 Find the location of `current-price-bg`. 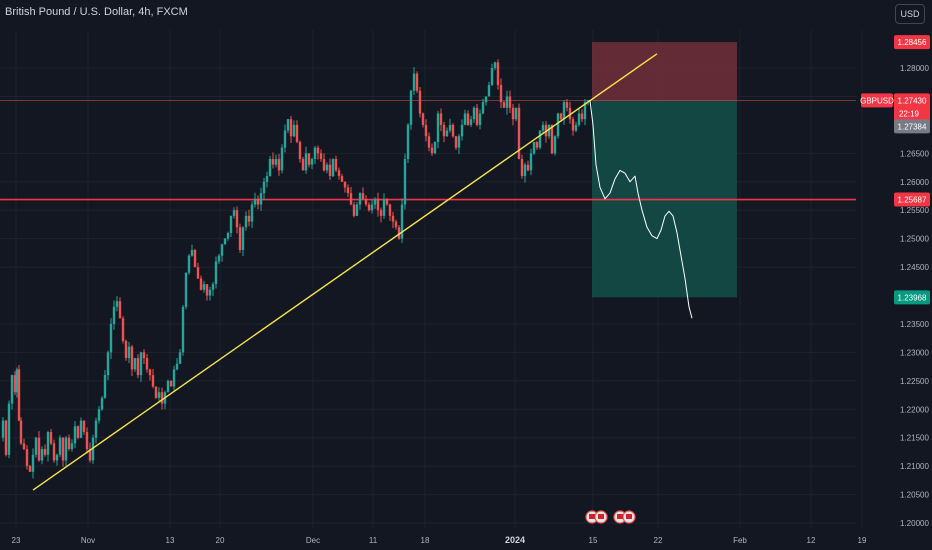

current-price-bg is located at coordinates (912, 107).